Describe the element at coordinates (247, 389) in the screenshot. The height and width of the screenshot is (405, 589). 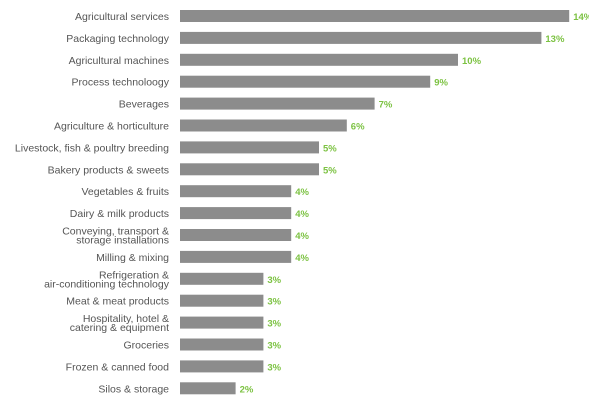
I see `value-label: 2%` at that location.